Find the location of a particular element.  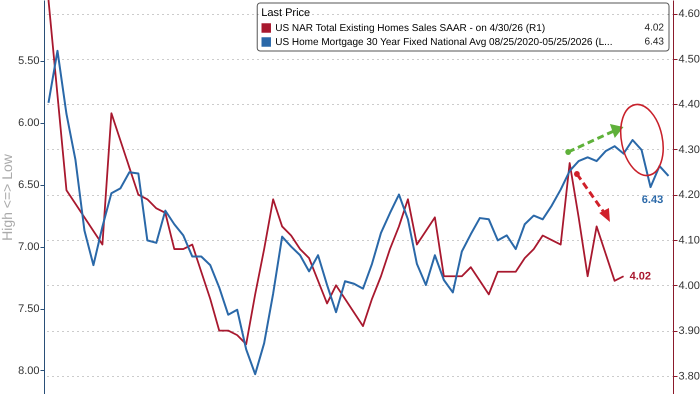

y-axis-title: High <=> Low is located at coordinates (8, 197).